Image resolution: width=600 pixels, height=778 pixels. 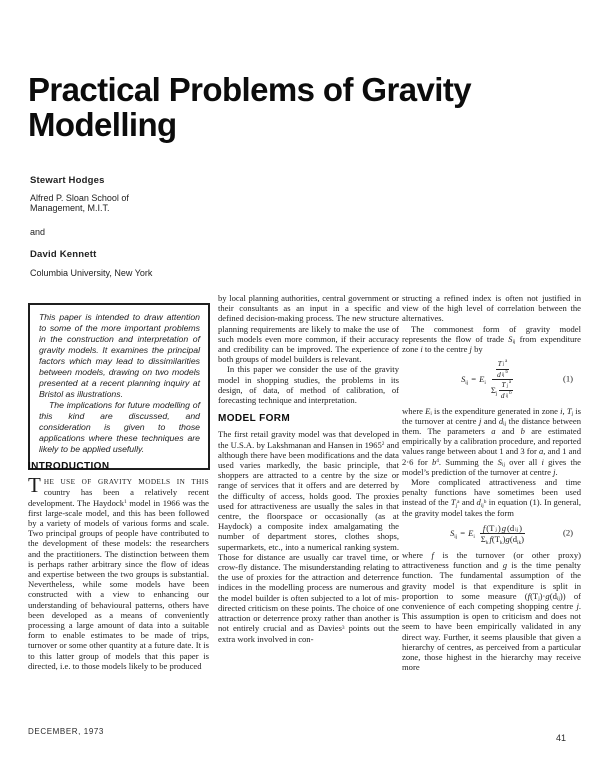 I want to click on eq2-sigma: Σk, so click(x=484, y=540).